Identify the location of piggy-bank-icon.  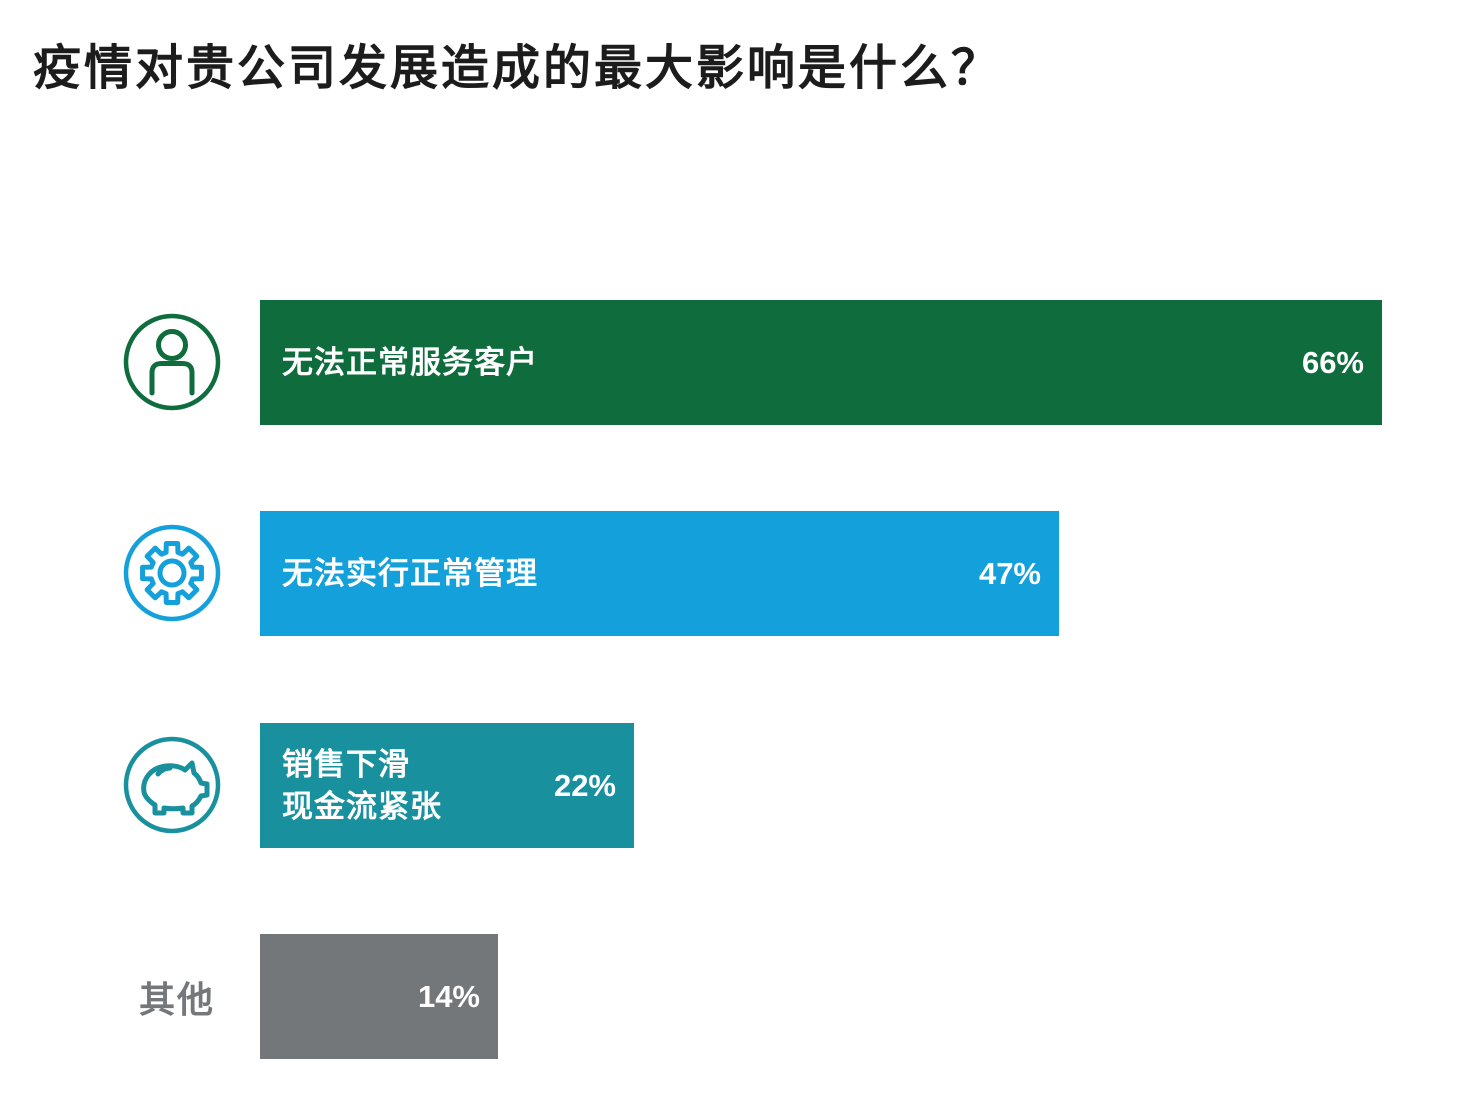
(172, 785).